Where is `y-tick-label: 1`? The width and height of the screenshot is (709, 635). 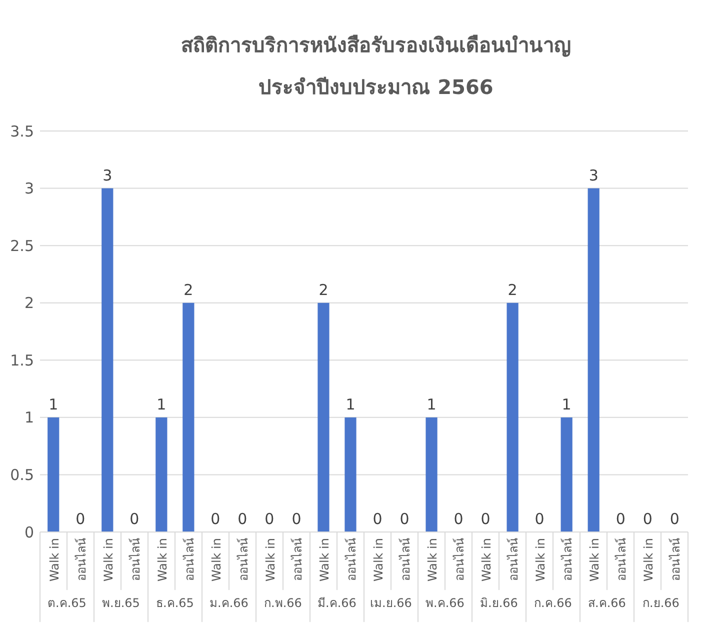 y-tick-label: 1 is located at coordinates (29, 417).